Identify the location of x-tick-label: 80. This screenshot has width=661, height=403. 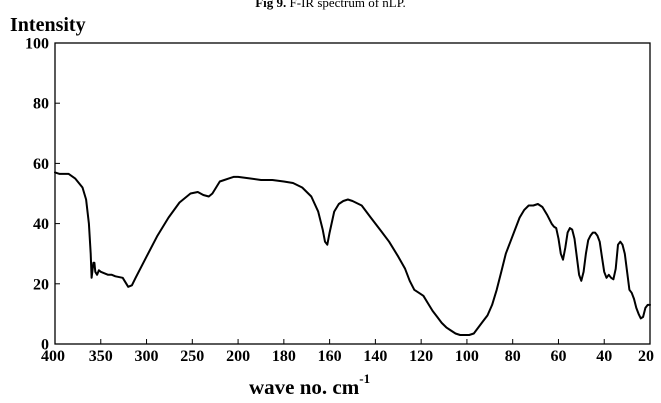
(513, 356).